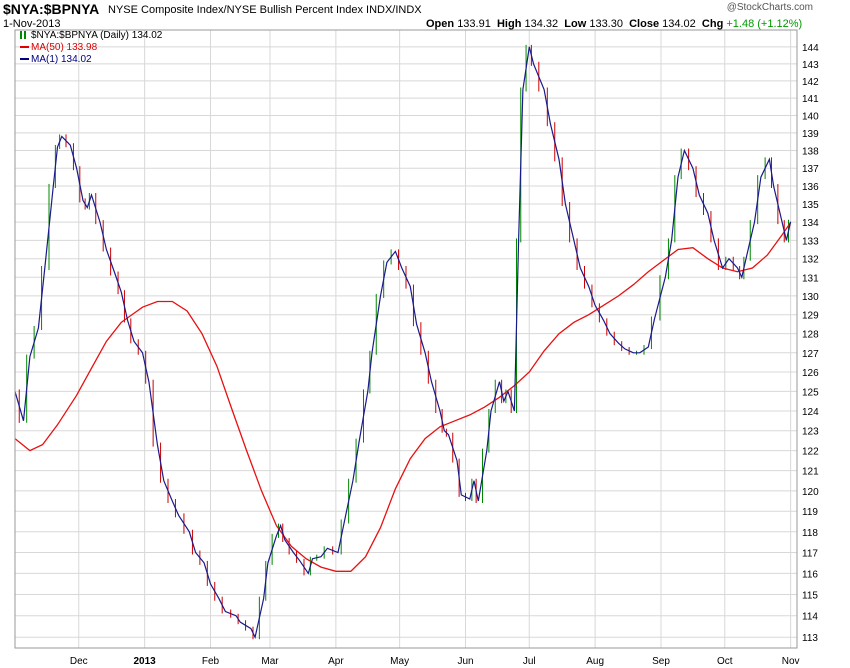 This screenshot has width=850, height=668. What do you see at coordinates (51, 9) in the screenshot?
I see `chart-symbol: $NYA:$BPNYA` at bounding box center [51, 9].